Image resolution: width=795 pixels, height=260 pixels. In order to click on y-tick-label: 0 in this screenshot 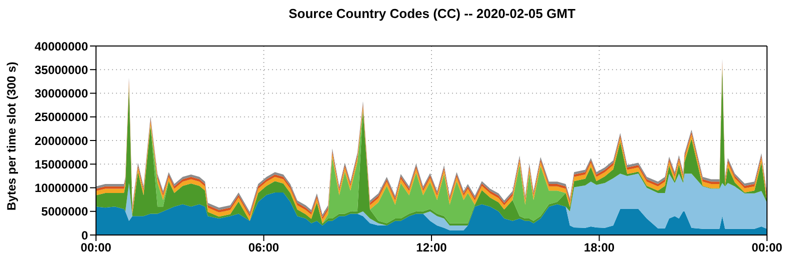, I will do `click(84, 235)`.